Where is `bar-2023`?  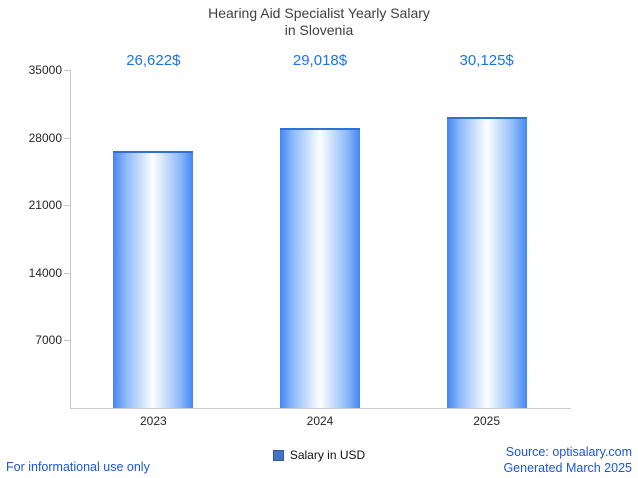
bar-2023 is located at coordinates (153, 279).